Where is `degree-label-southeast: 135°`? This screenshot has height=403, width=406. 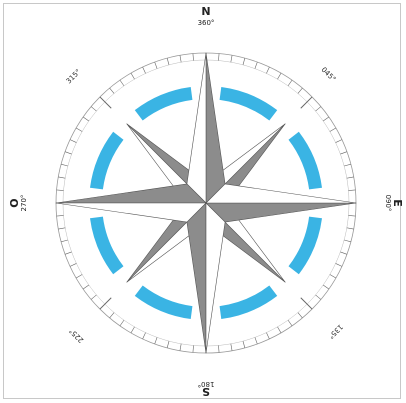 degree-label-southeast: 135° is located at coordinates (336, 332).